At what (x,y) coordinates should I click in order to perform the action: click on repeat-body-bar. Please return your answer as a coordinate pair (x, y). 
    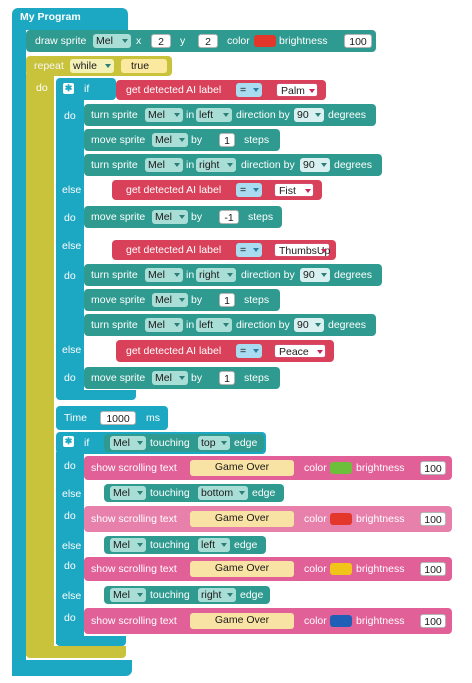
    Looking at the image, I should click on (40, 365).